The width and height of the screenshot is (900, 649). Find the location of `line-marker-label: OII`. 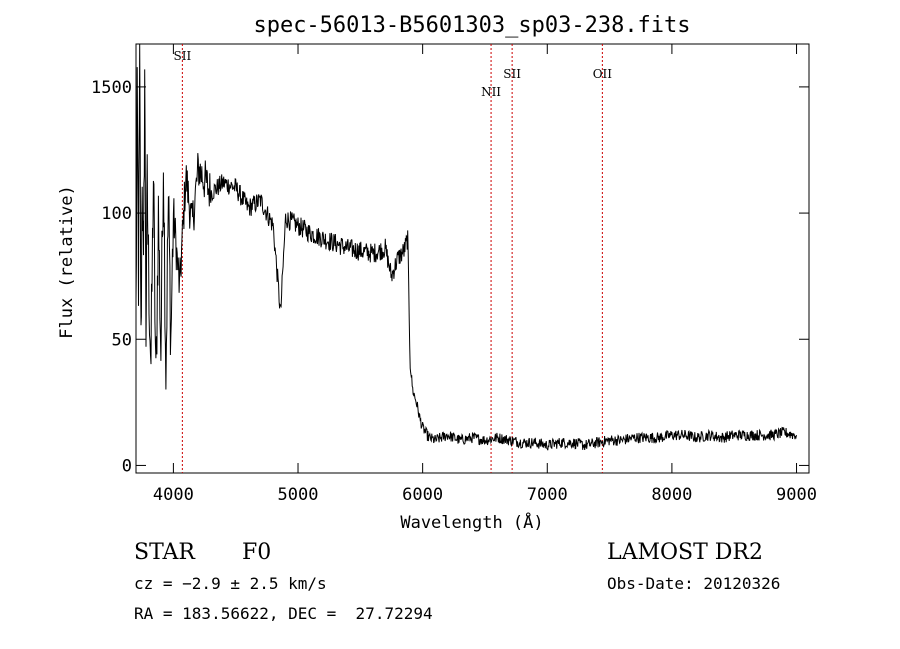

line-marker-label: OII is located at coordinates (603, 74).